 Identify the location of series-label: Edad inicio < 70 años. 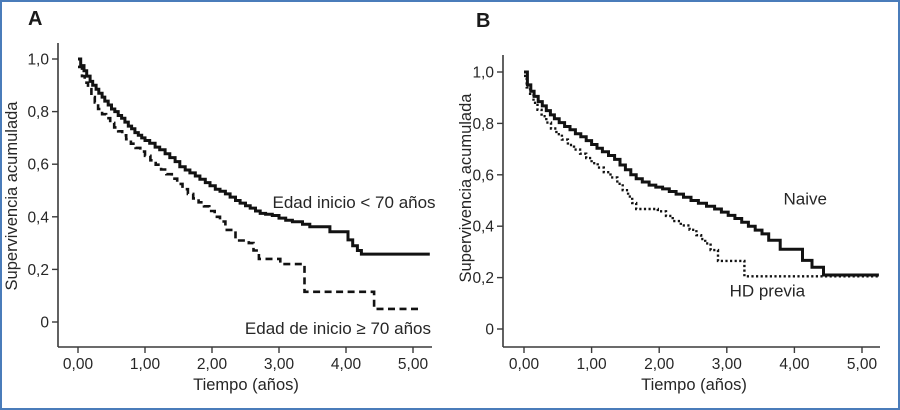
(354, 202).